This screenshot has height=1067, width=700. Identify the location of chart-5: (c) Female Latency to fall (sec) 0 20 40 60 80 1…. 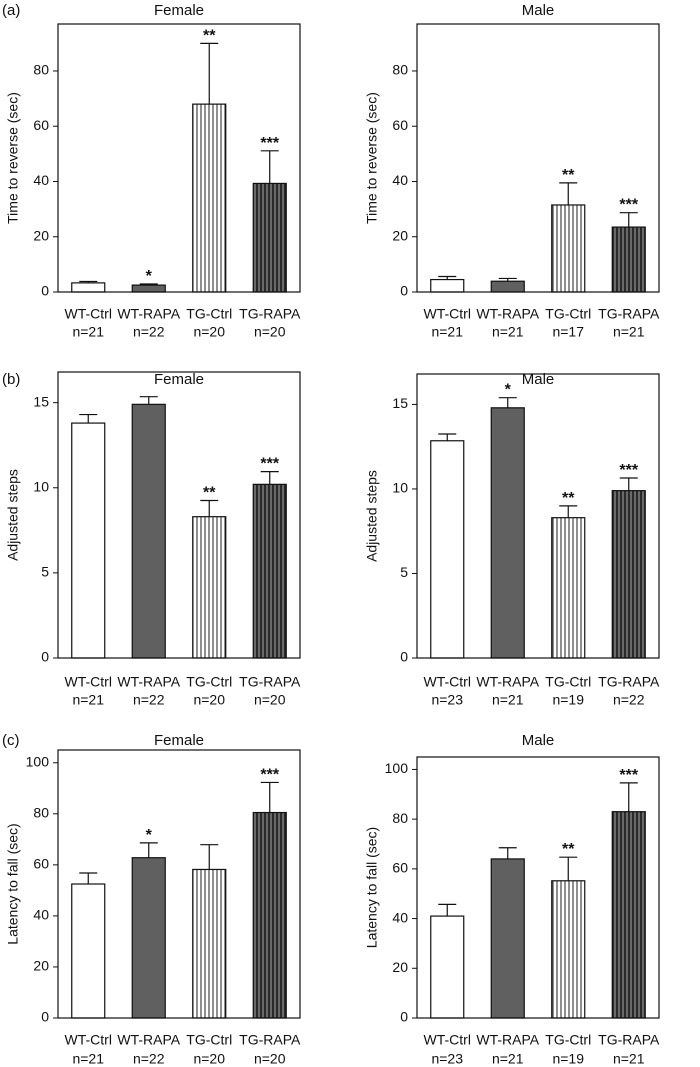
(151, 899).